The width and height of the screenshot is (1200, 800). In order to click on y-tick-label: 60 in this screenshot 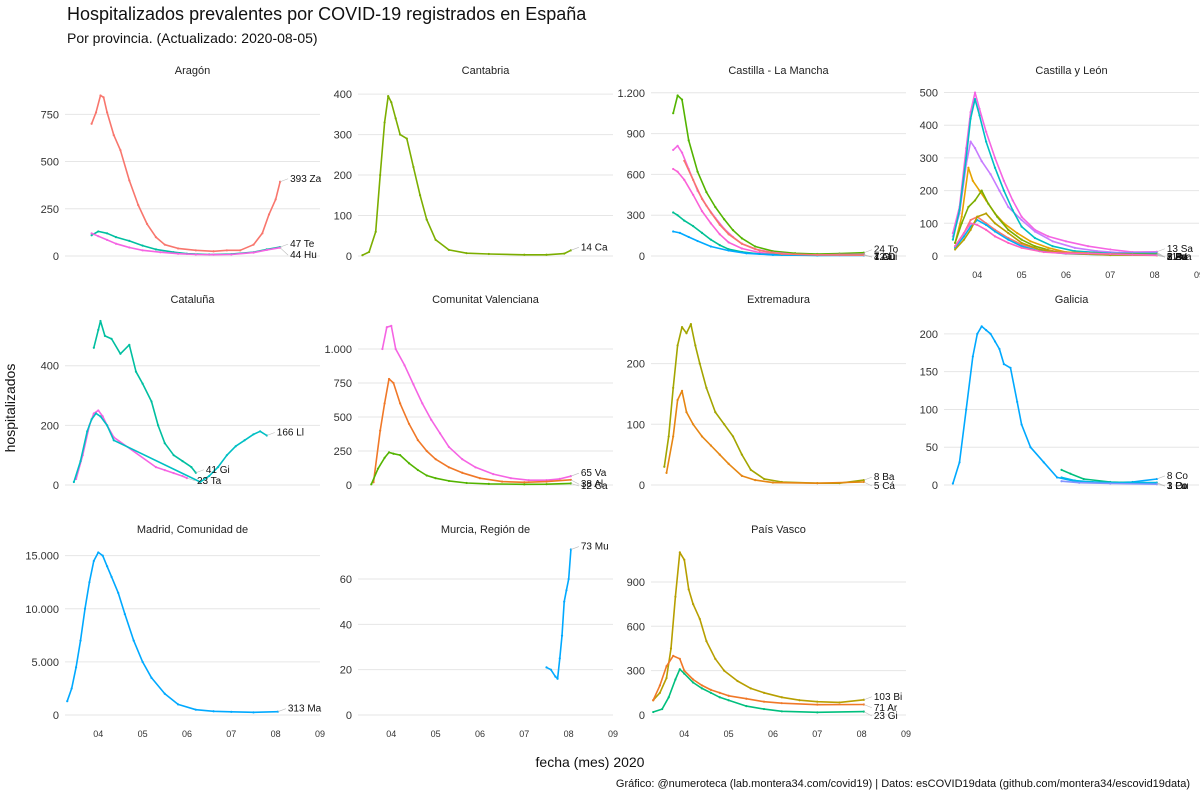, I will do `click(346, 580)`.